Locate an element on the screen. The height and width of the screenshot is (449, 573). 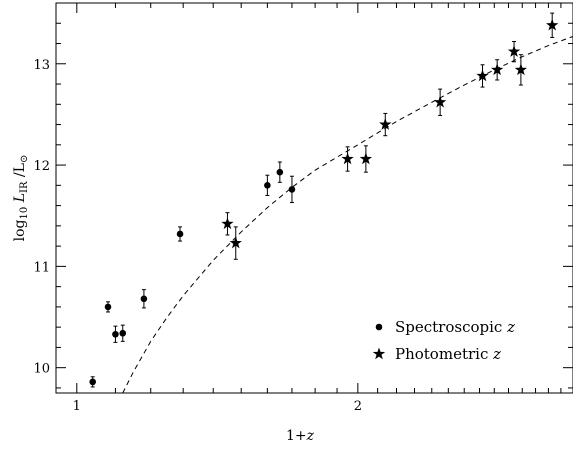
legend-spectroscopic-label: Spectroscopic is located at coordinates (448, 327).